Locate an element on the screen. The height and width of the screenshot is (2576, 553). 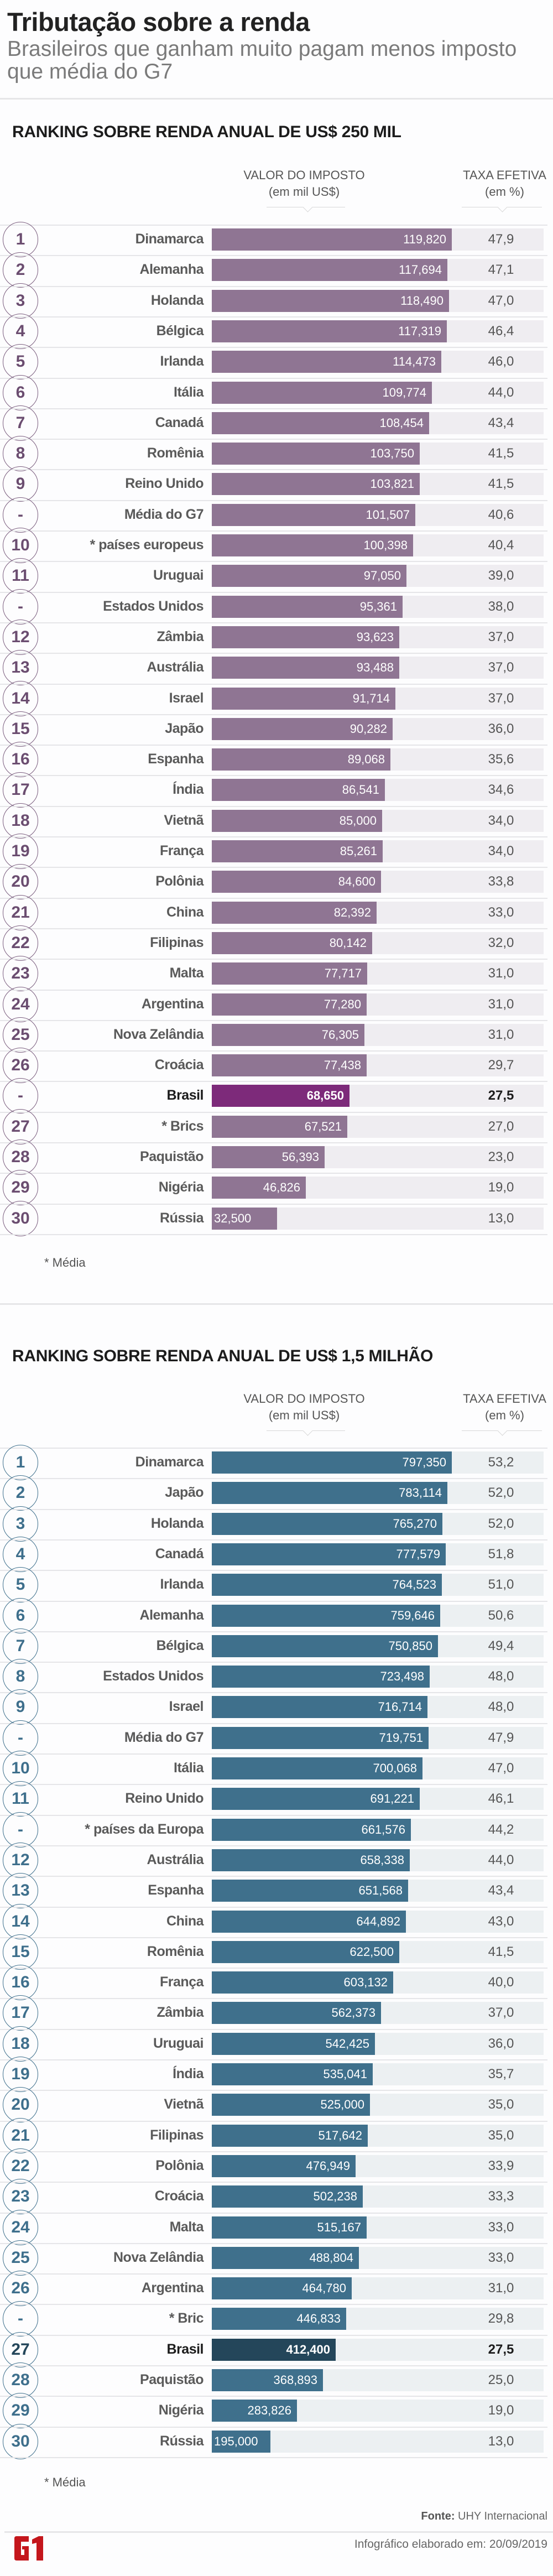
rate-value: 44,2 is located at coordinates (501, 1830).